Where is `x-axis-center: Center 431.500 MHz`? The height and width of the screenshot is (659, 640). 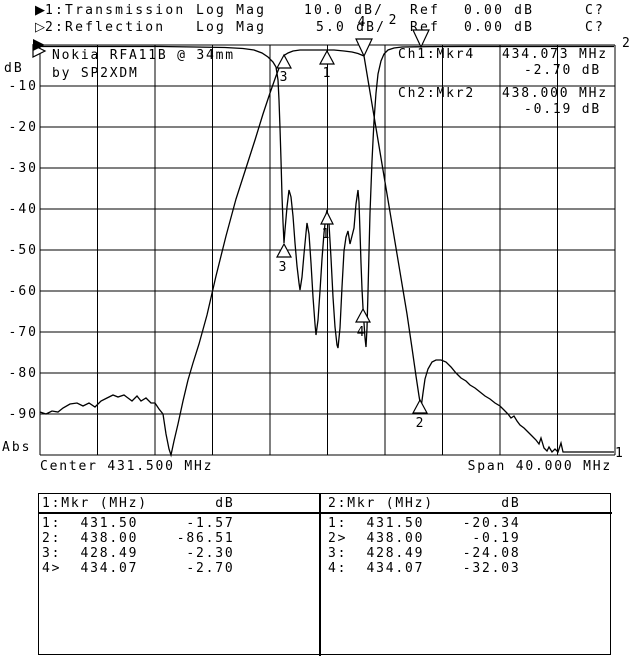
x-axis-center: Center 431.500 MHz is located at coordinates (127, 466).